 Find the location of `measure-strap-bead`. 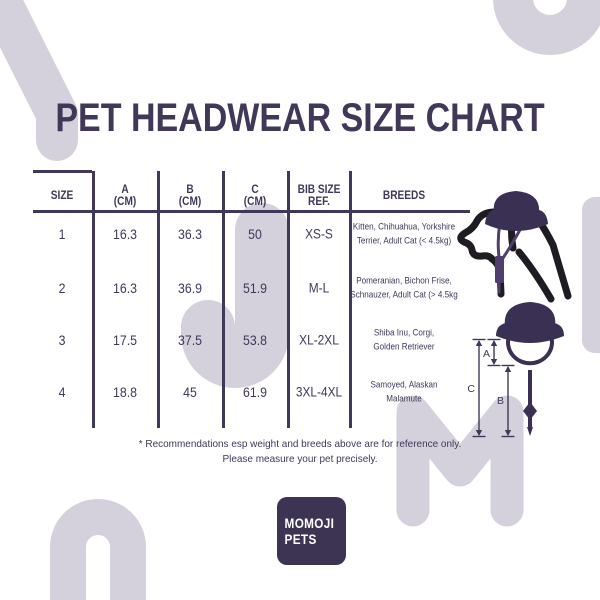

measure-strap-bead is located at coordinates (530, 411).